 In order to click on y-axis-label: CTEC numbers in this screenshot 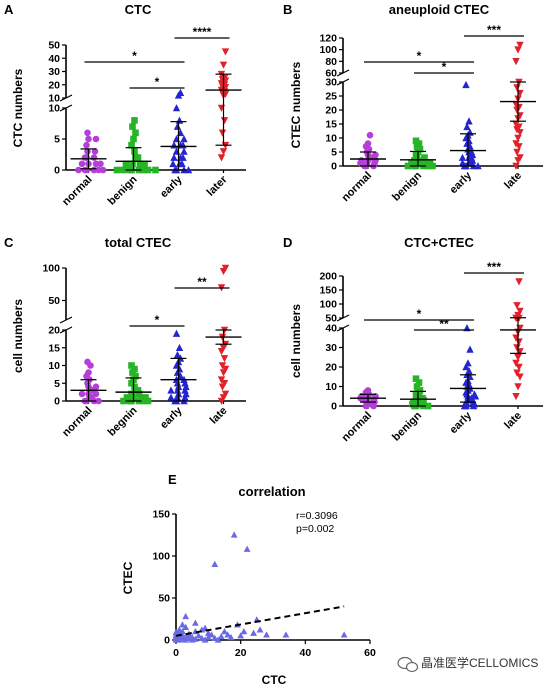, I will do `click(296, 104)`.